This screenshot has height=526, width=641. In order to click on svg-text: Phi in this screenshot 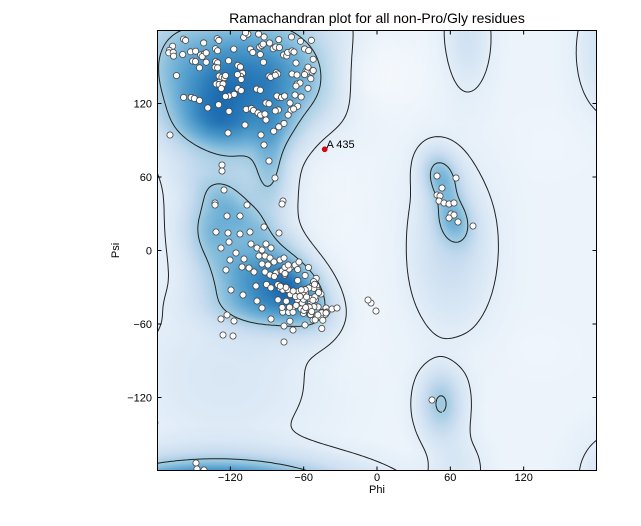, I will do `click(377, 490)`.